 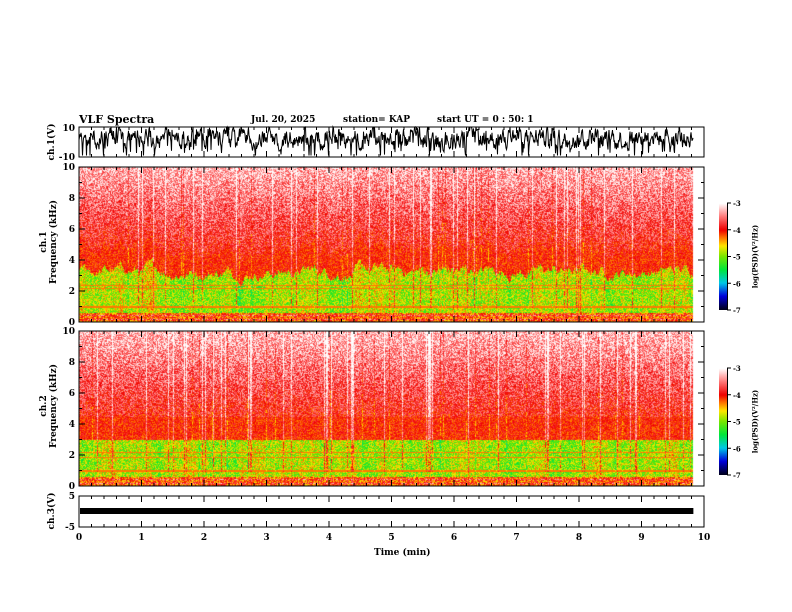 I want to click on x-tick-label: 5, so click(x=391, y=538).